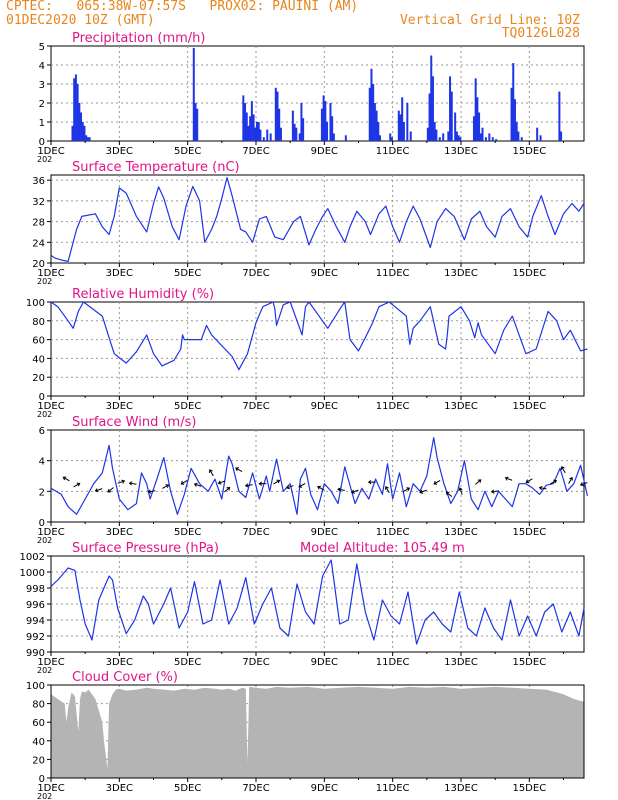  I want to click on x-tick-label: 1DEC, so click(50, 273).